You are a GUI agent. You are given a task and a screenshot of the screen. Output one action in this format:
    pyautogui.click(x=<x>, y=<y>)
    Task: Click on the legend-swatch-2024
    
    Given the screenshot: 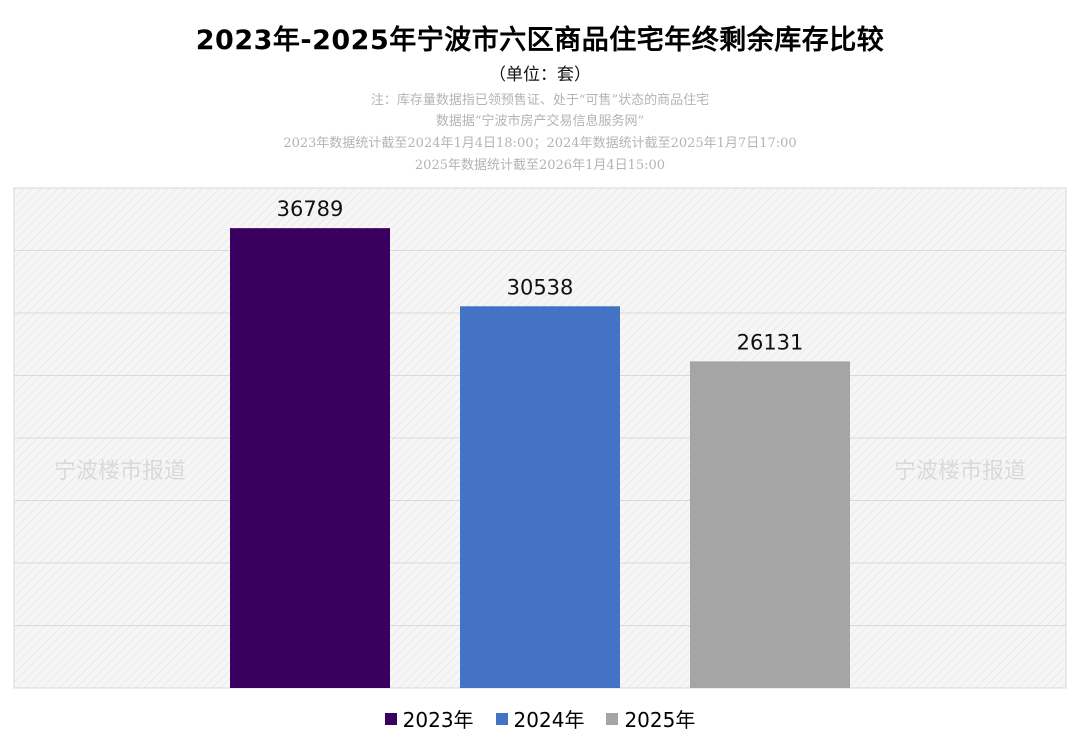 What is the action you would take?
    pyautogui.click(x=501, y=718)
    